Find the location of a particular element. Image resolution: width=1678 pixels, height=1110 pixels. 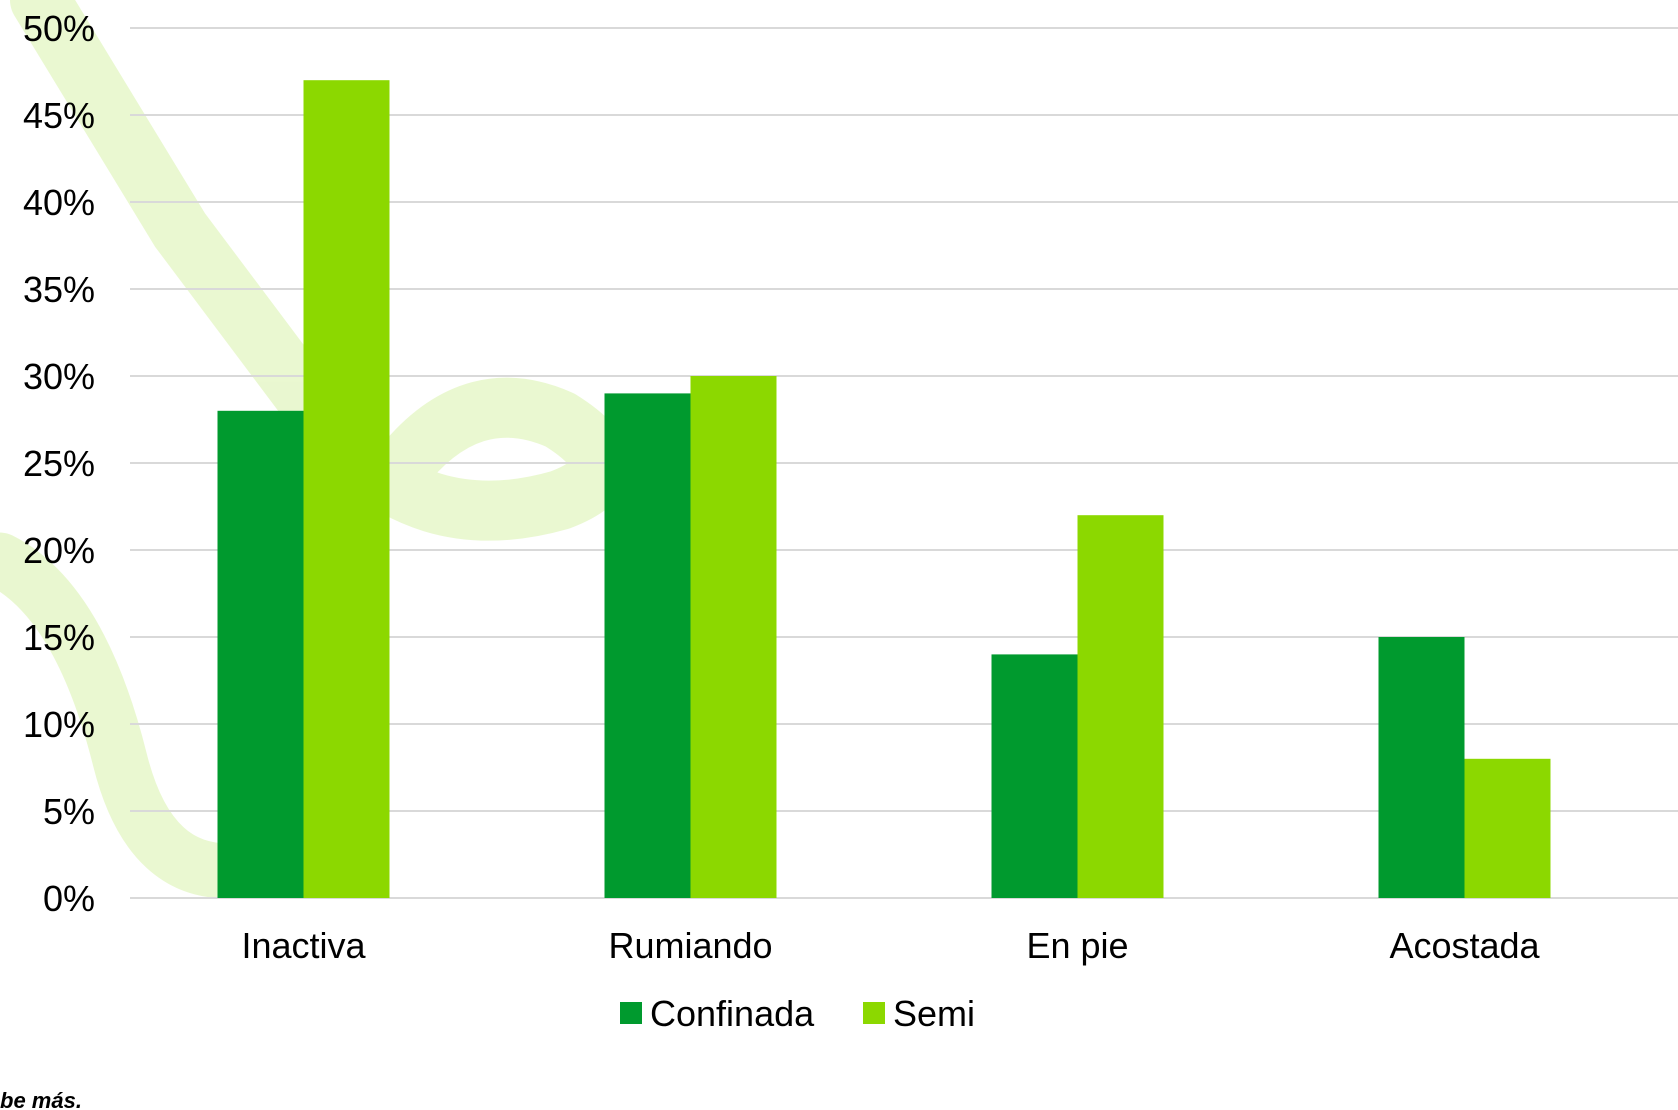

x-category-label: En pie is located at coordinates (1077, 945).